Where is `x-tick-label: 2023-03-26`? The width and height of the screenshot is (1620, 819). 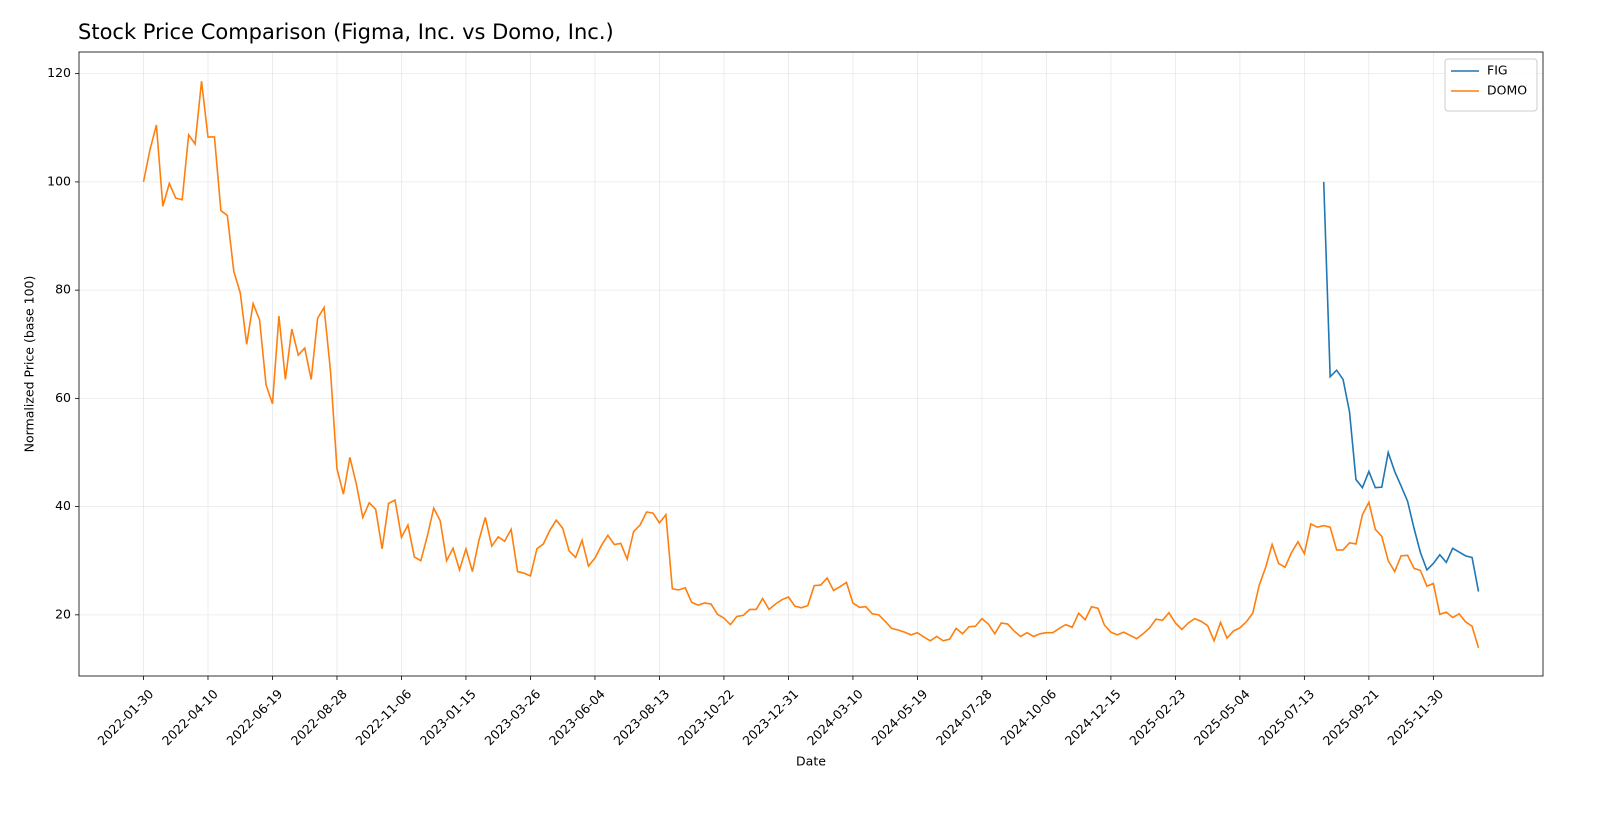
x-tick-label: 2023-03-26 is located at coordinates (512, 717).